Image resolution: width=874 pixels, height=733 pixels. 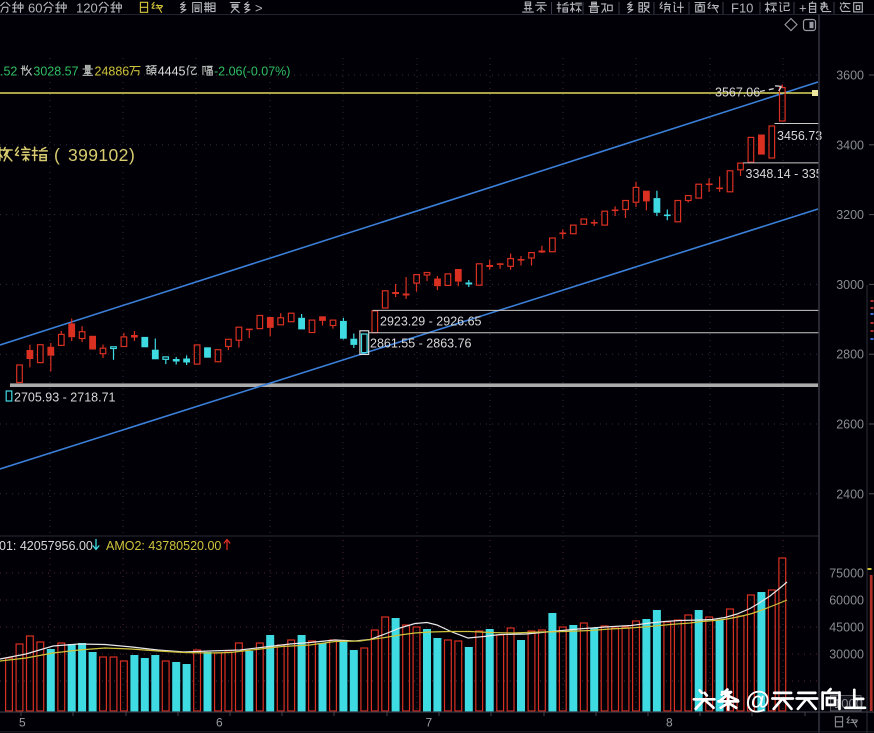 I want to click on svg-text: 75000, so click(x=846, y=574).